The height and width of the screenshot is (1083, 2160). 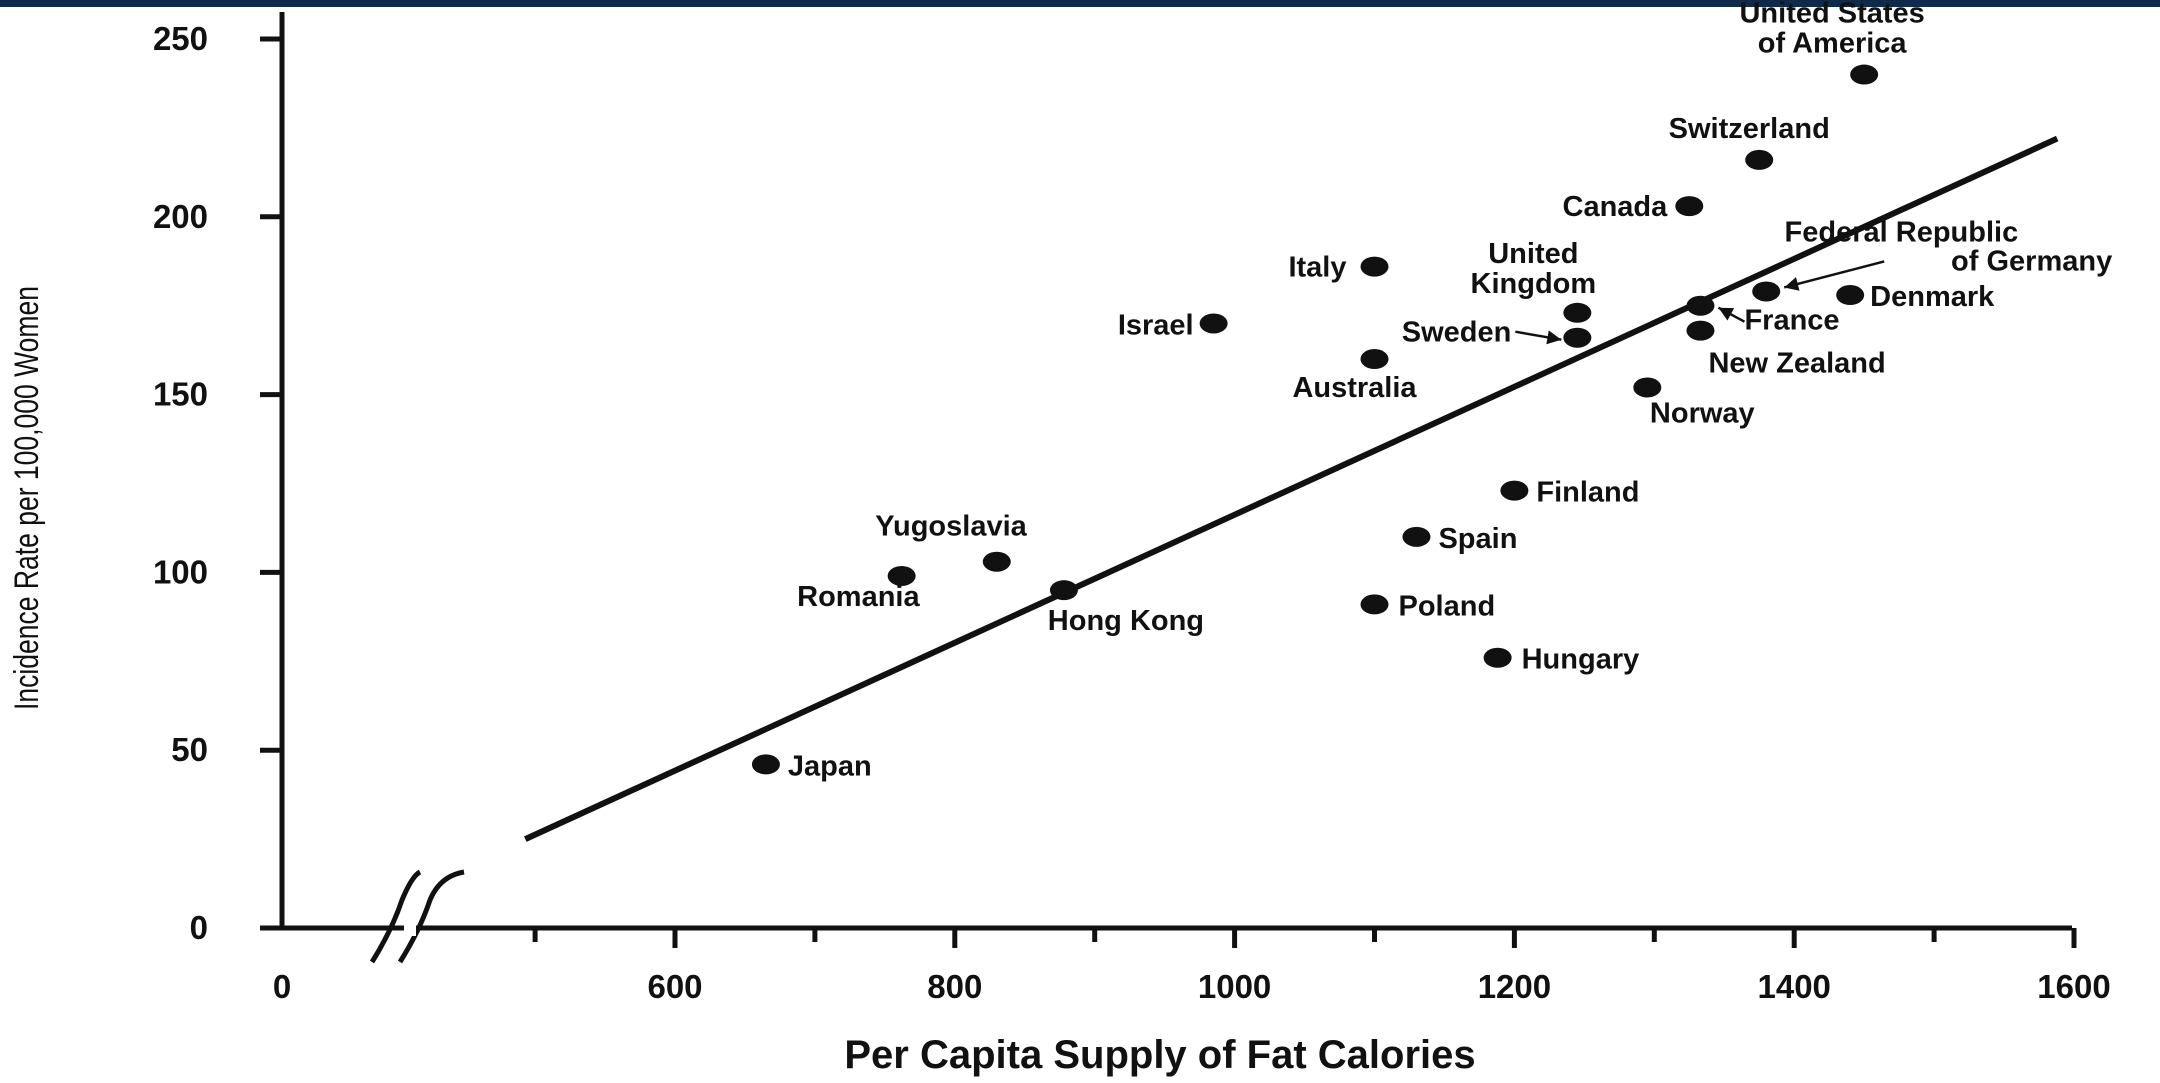 What do you see at coordinates (1354, 388) in the screenshot?
I see `point-label-australia: Australia` at bounding box center [1354, 388].